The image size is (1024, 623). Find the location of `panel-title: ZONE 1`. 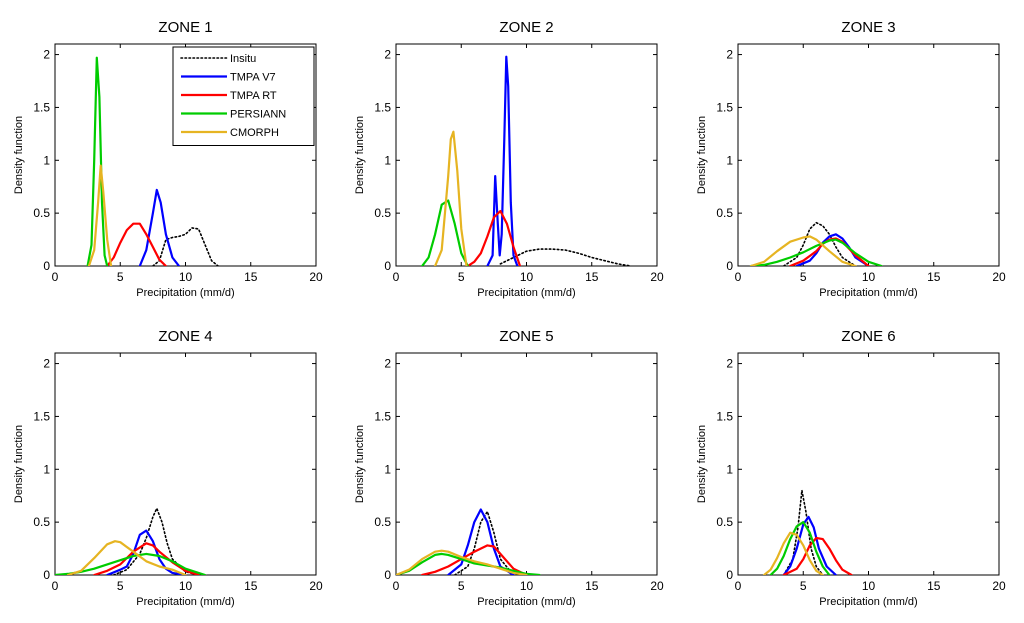

panel-title: ZONE 1 is located at coordinates (185, 27).